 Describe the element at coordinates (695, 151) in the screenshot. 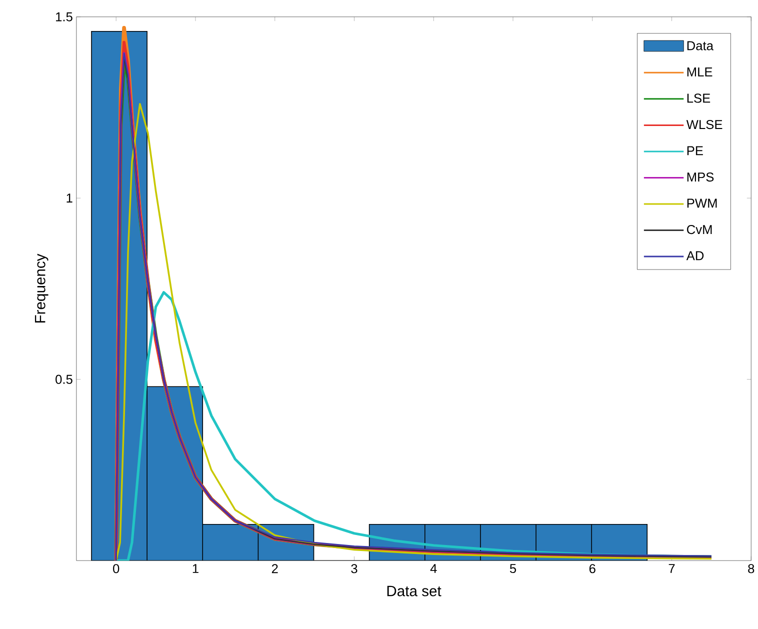

I see `legend-label: PE` at that location.